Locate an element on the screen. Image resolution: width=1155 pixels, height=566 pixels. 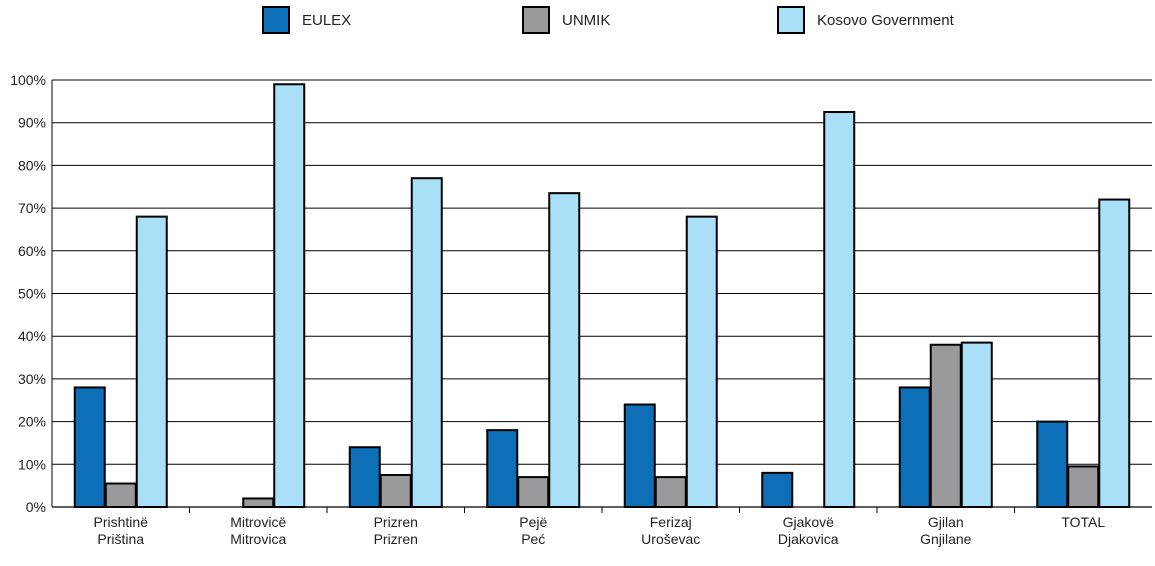
x-tick-label: Prishtinë is located at coordinates (121, 522).